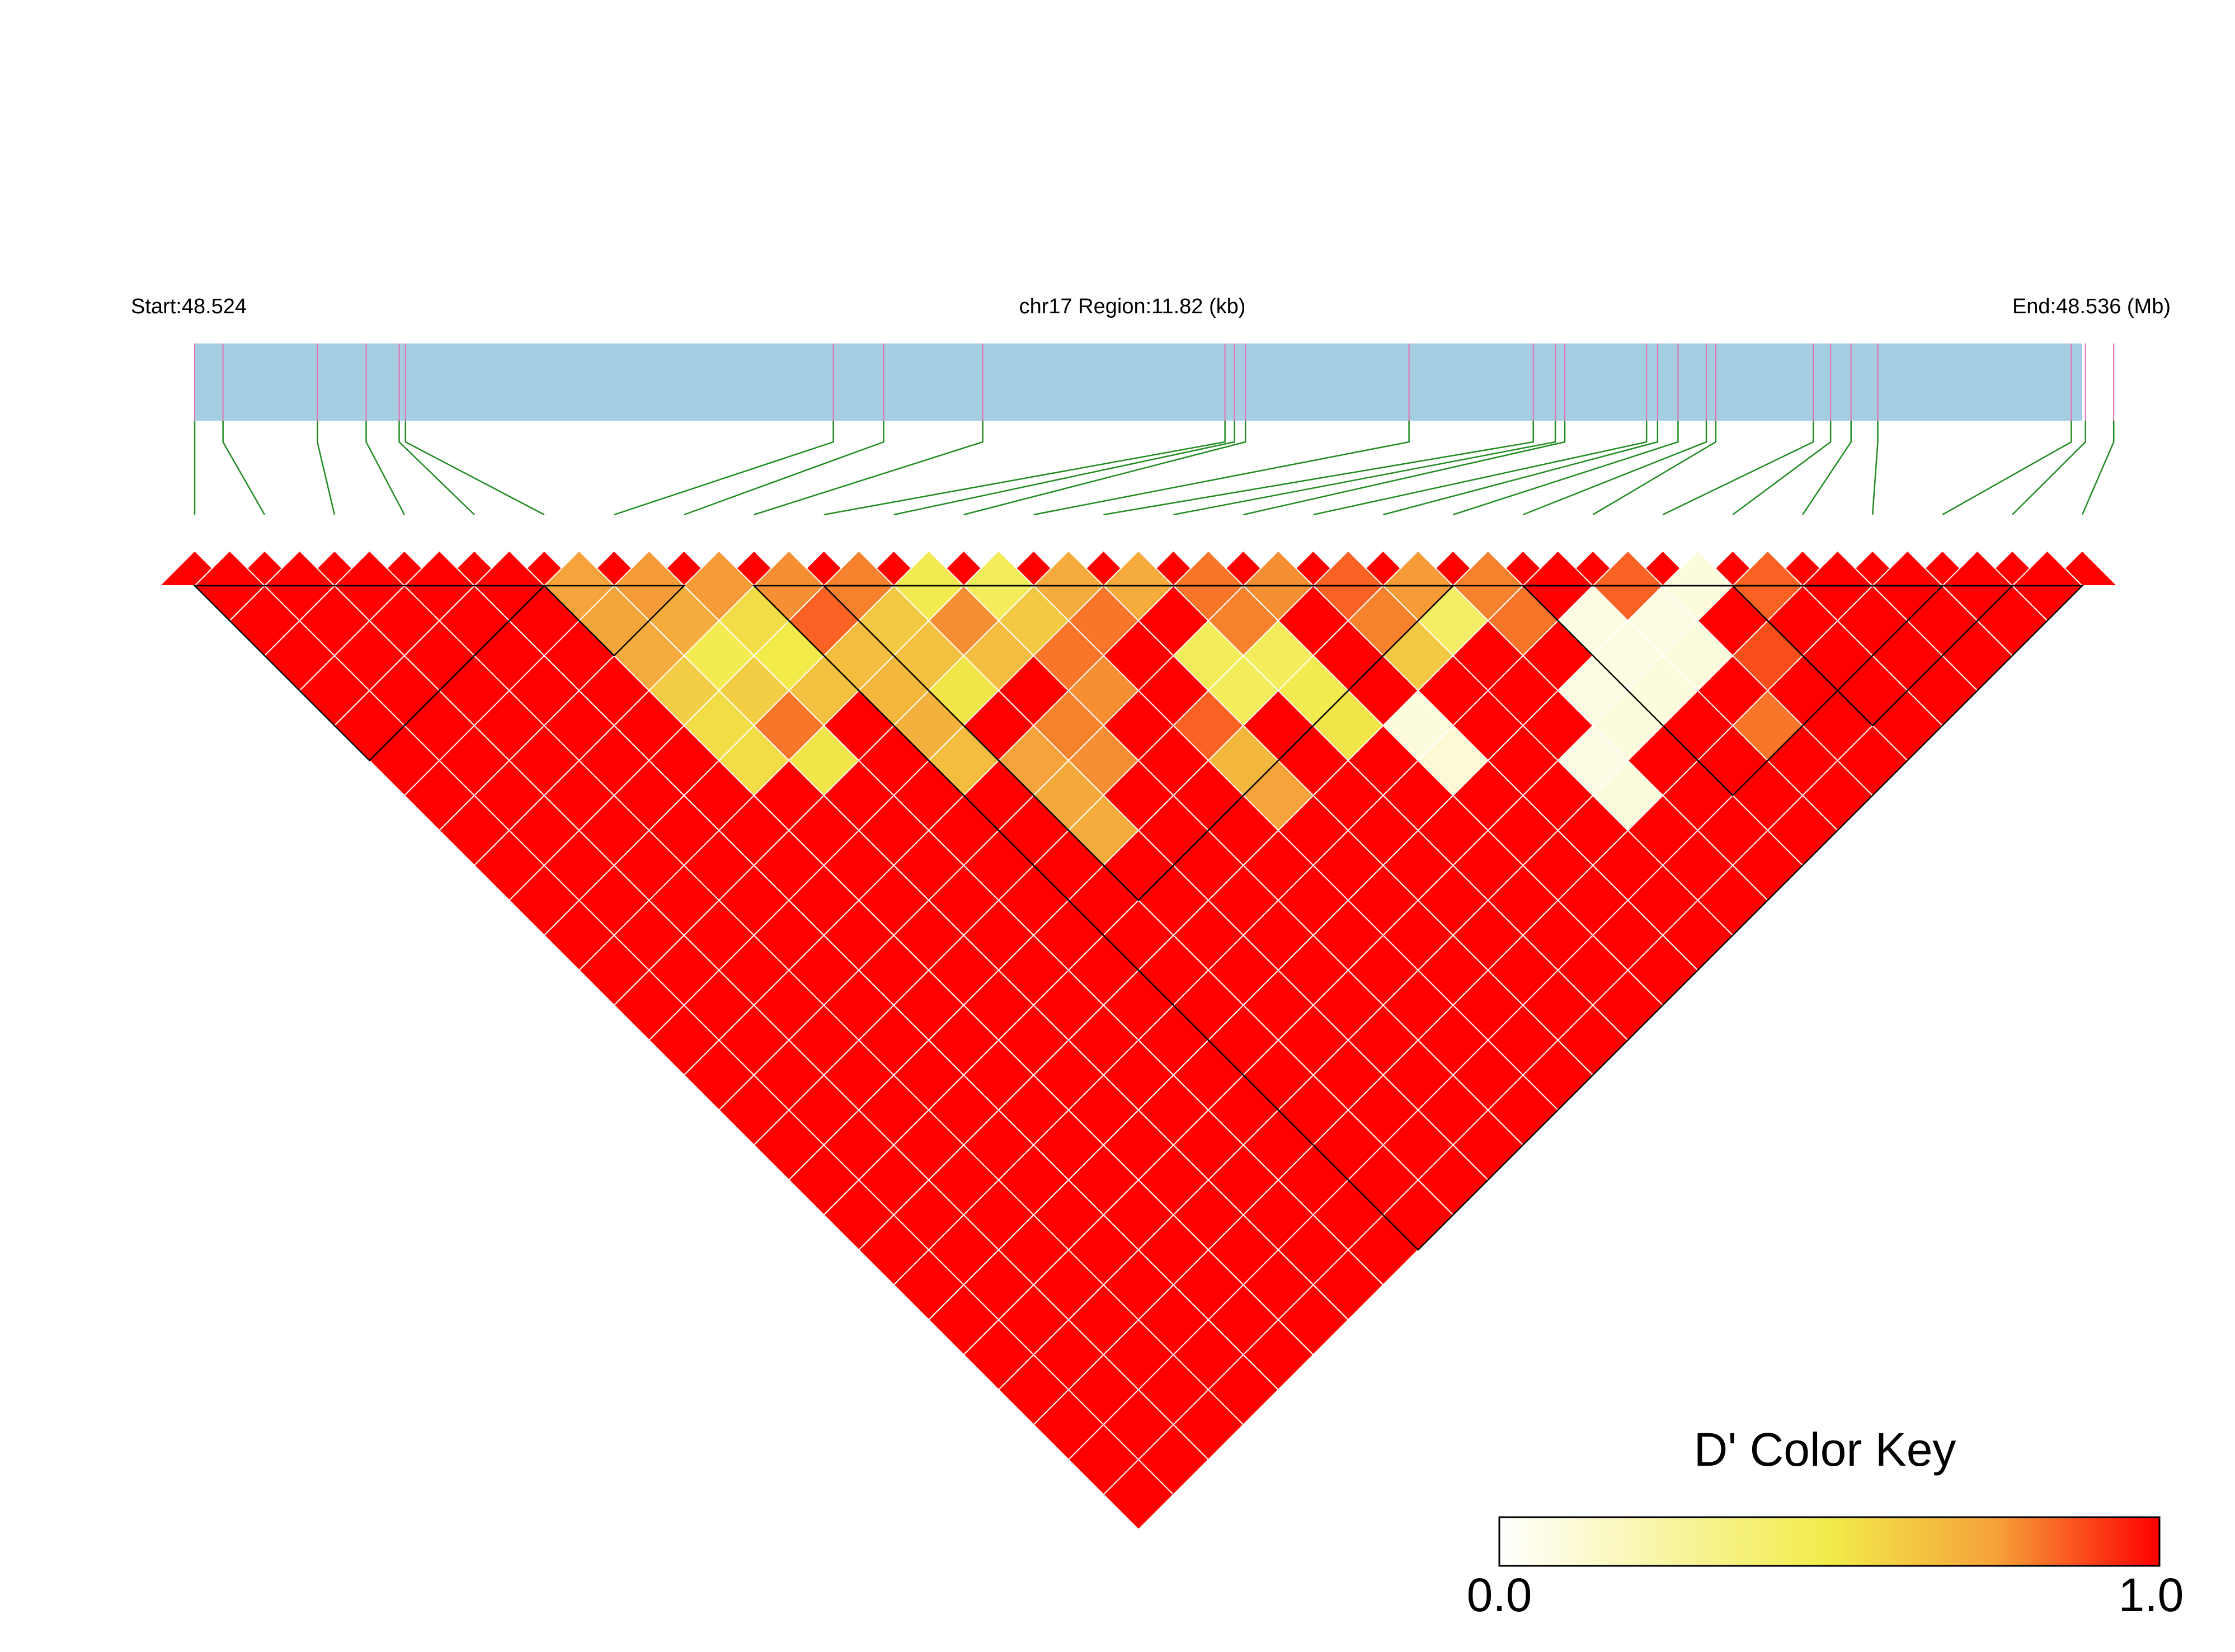  I want to click on snp-position-ticks, so click(1154, 382).